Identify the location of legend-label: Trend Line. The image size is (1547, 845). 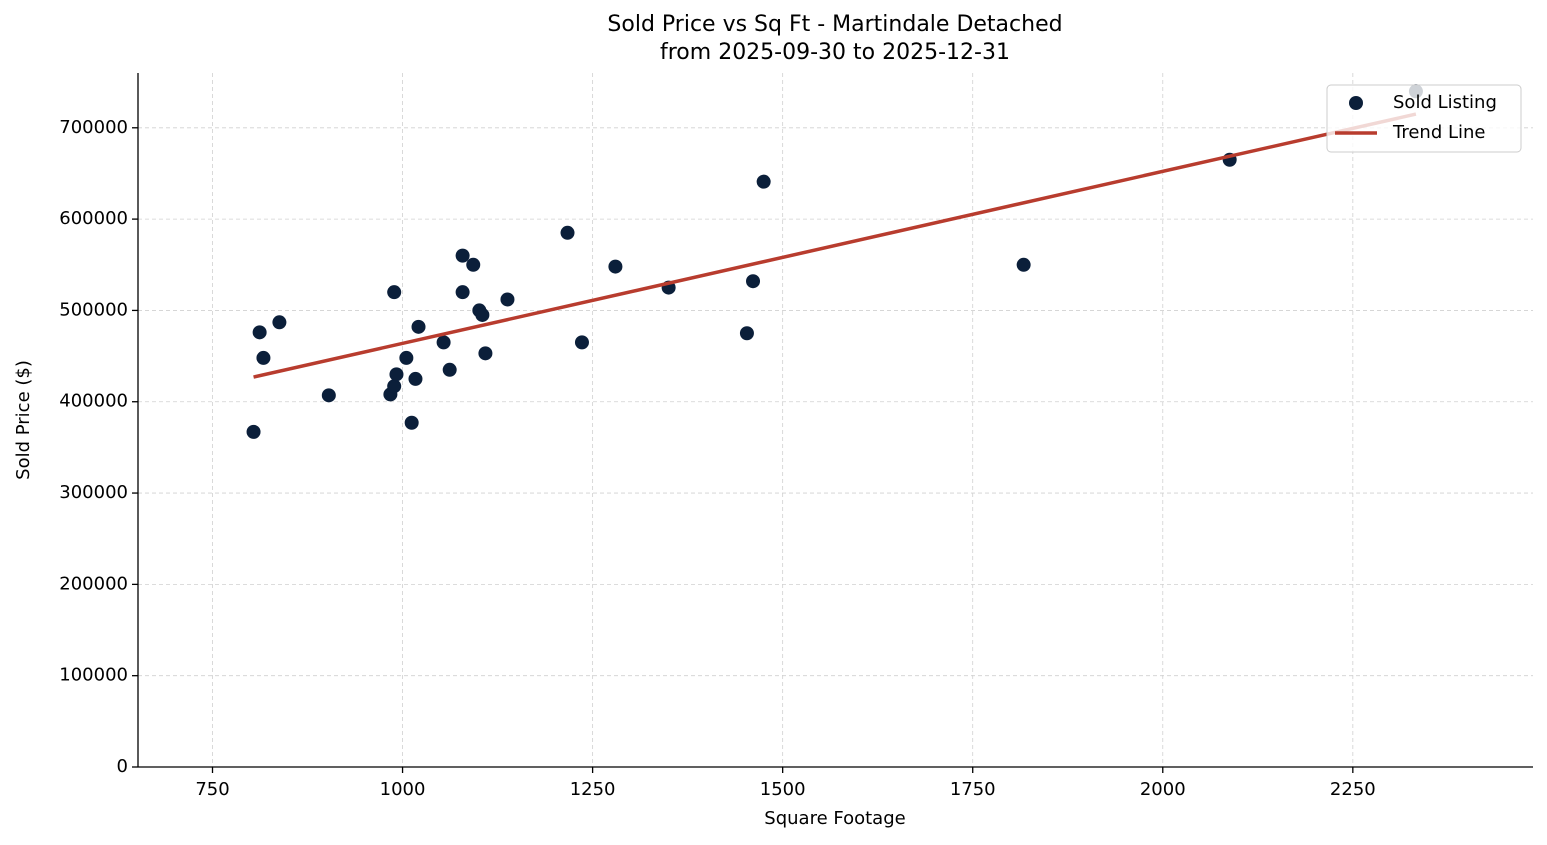
(1439, 132).